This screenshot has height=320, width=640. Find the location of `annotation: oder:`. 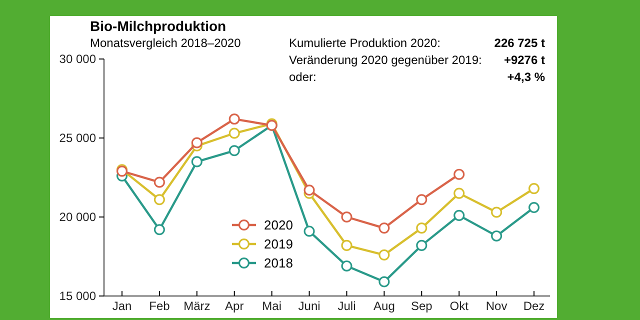

annotation: oder: is located at coordinates (302, 77).